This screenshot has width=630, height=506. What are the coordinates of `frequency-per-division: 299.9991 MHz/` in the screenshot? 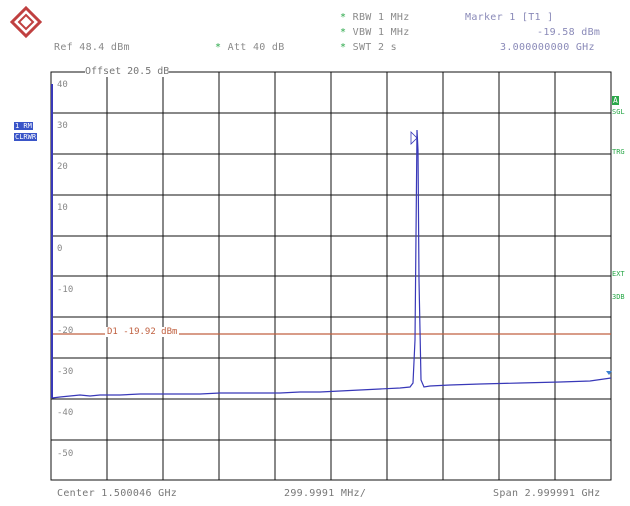 It's located at (325, 493).